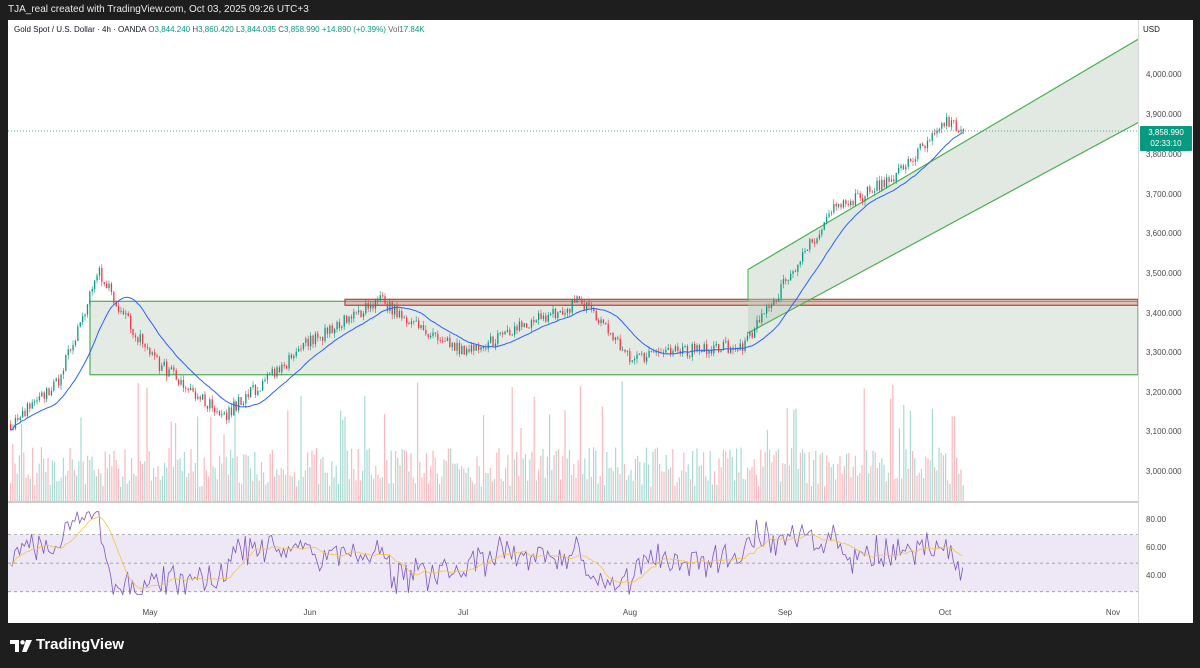 This screenshot has width=1200, height=668. What do you see at coordinates (21, 646) in the screenshot?
I see `tradingview-logo-icon` at bounding box center [21, 646].